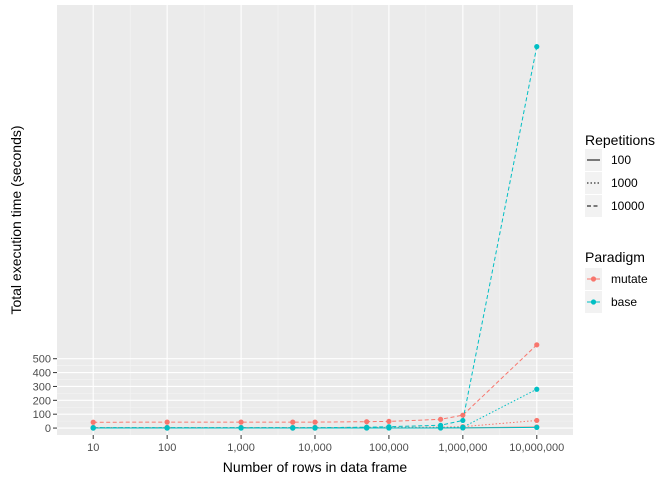 The width and height of the screenshot is (672, 480). I want to click on x-tick-label: 10, so click(93, 448).